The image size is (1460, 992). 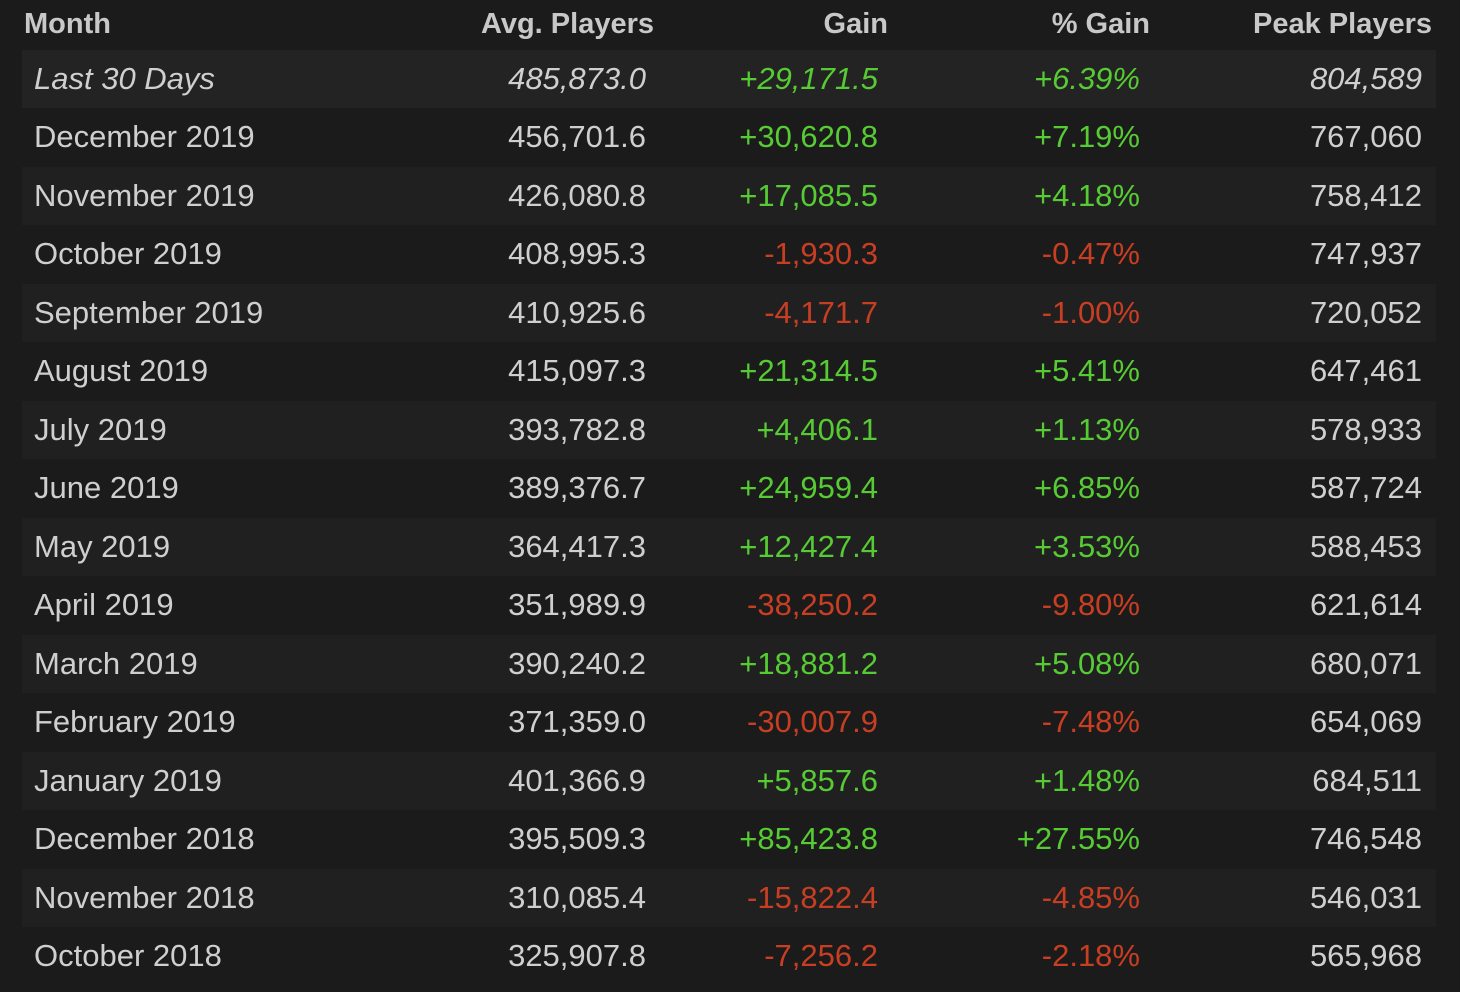 I want to click on cell-avg-players: 310,085.4, so click(x=577, y=897).